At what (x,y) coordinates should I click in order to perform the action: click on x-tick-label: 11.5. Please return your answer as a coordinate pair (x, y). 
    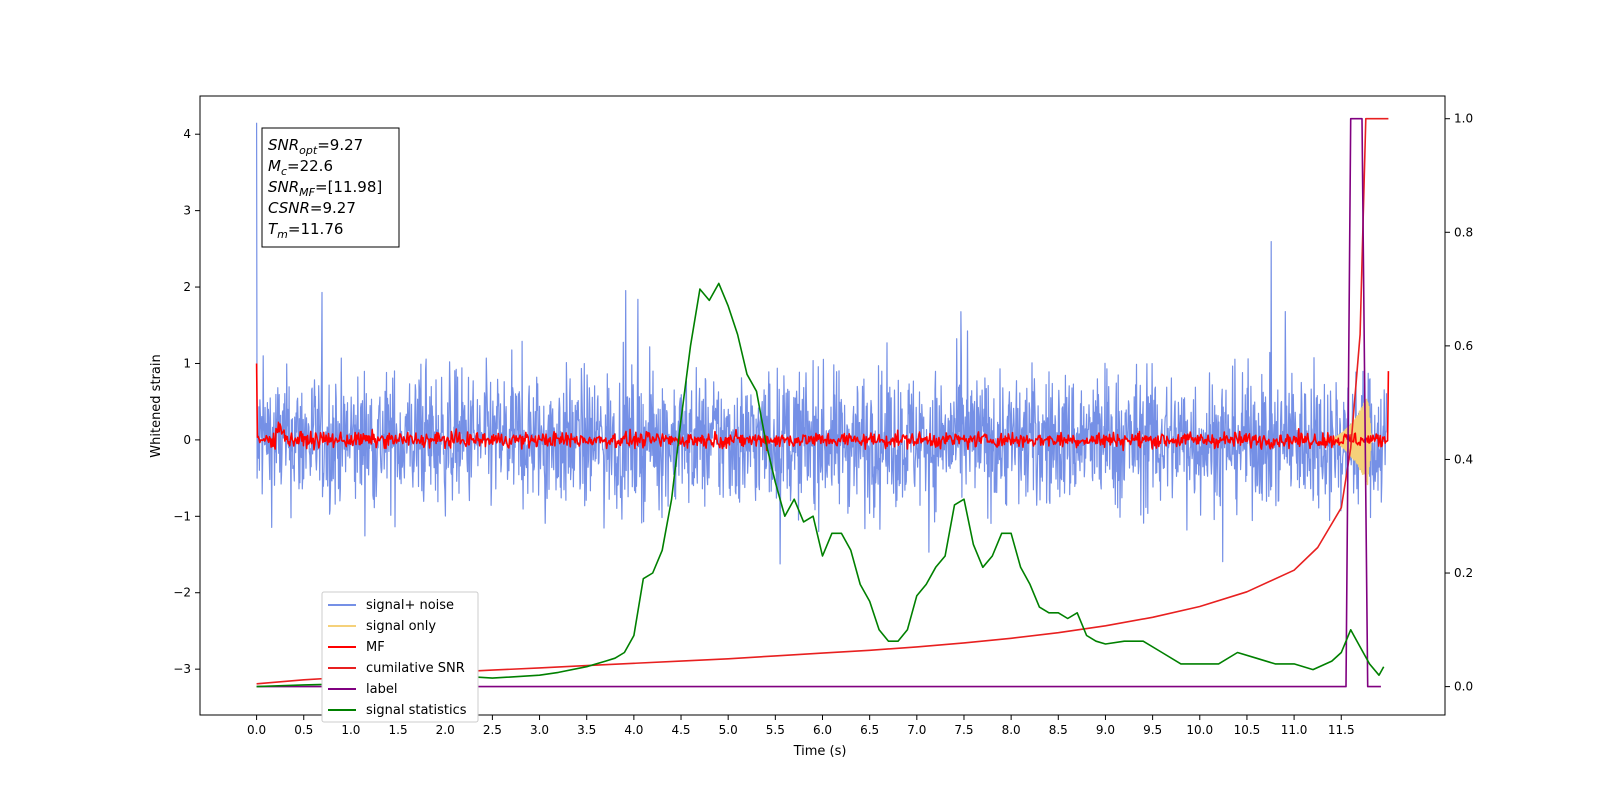
    Looking at the image, I should click on (1341, 730).